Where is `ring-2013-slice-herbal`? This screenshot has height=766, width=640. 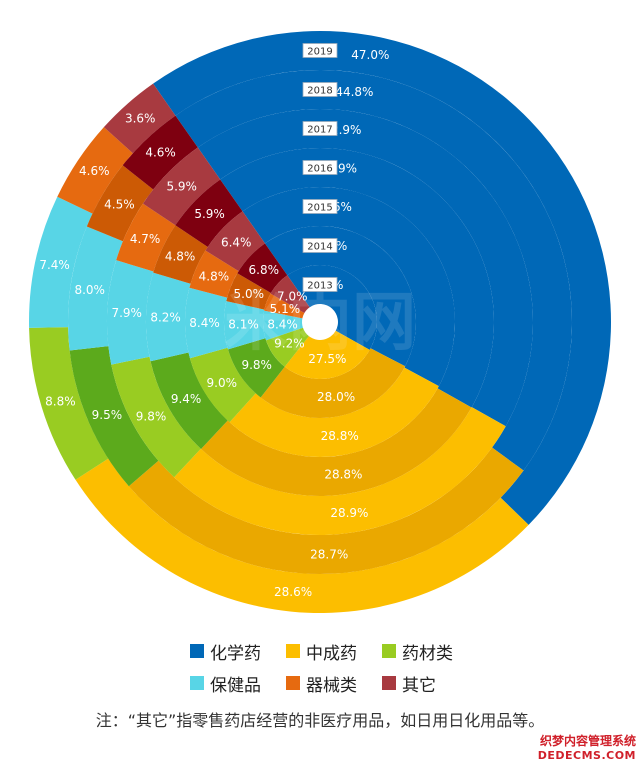 ring-2013-slice-herbal is located at coordinates (287, 347).